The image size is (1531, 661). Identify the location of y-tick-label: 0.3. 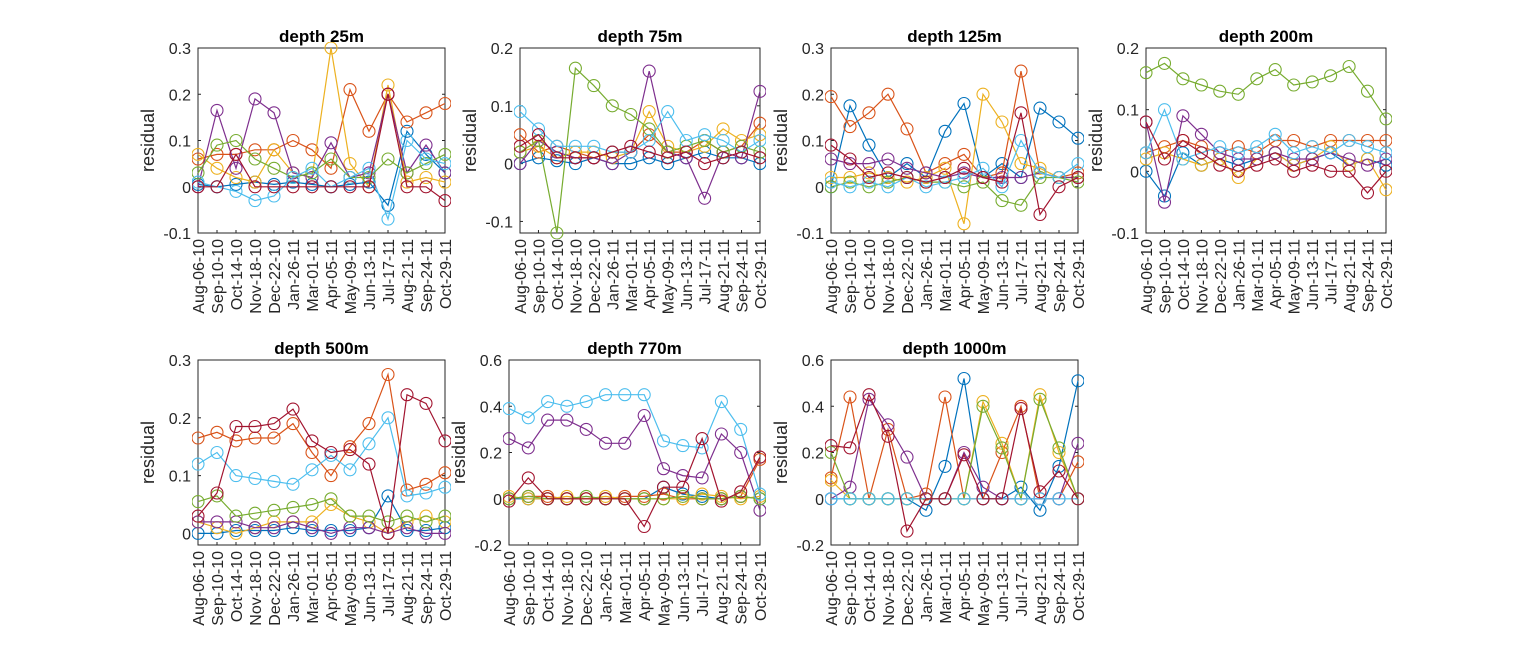
(813, 49).